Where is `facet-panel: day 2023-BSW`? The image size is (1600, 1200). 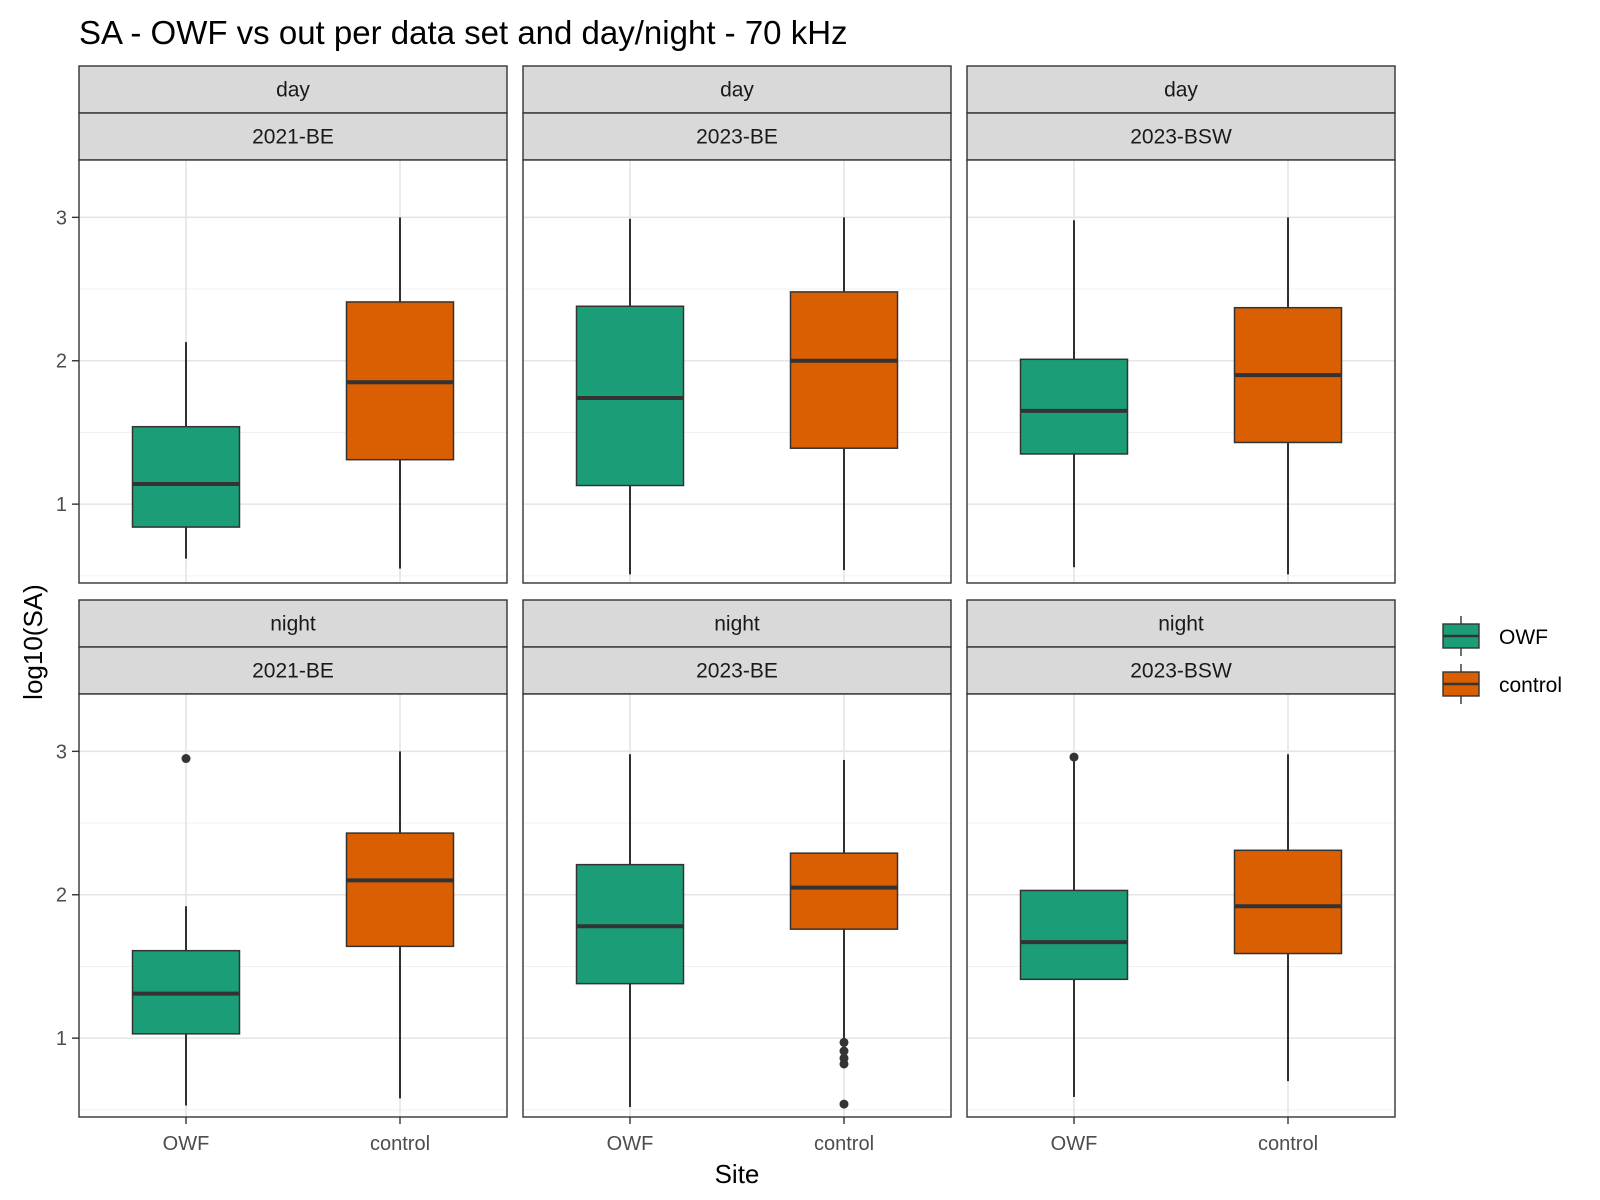 facet-panel: day 2023-BSW is located at coordinates (1181, 324).